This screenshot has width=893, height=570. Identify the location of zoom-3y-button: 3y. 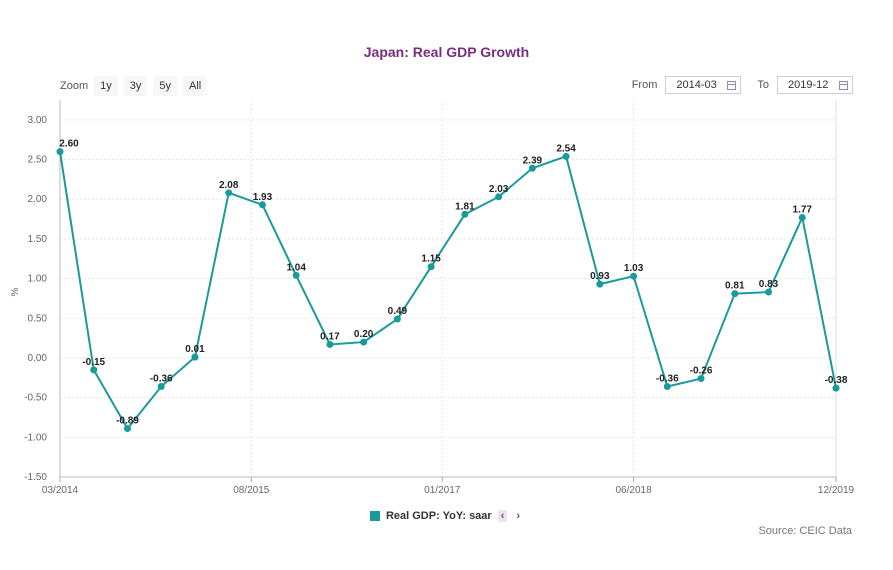
(135, 86).